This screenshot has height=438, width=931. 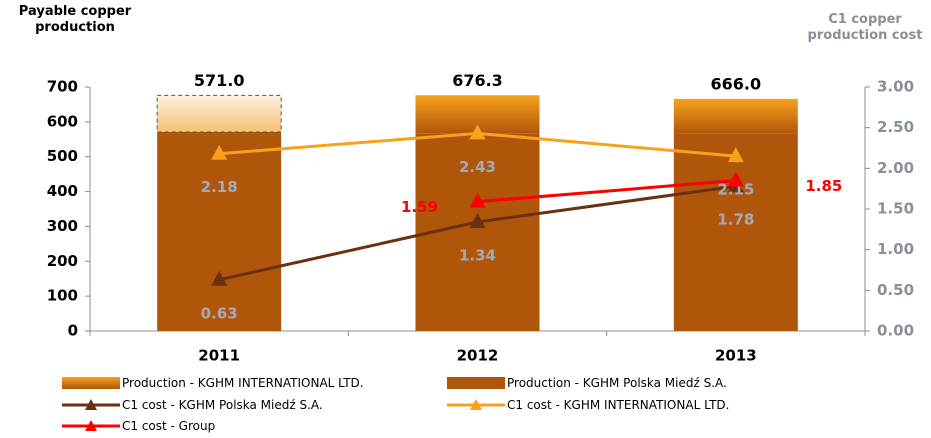 What do you see at coordinates (219, 80) in the screenshot?
I see `bar-total-label: 571.0` at bounding box center [219, 80].